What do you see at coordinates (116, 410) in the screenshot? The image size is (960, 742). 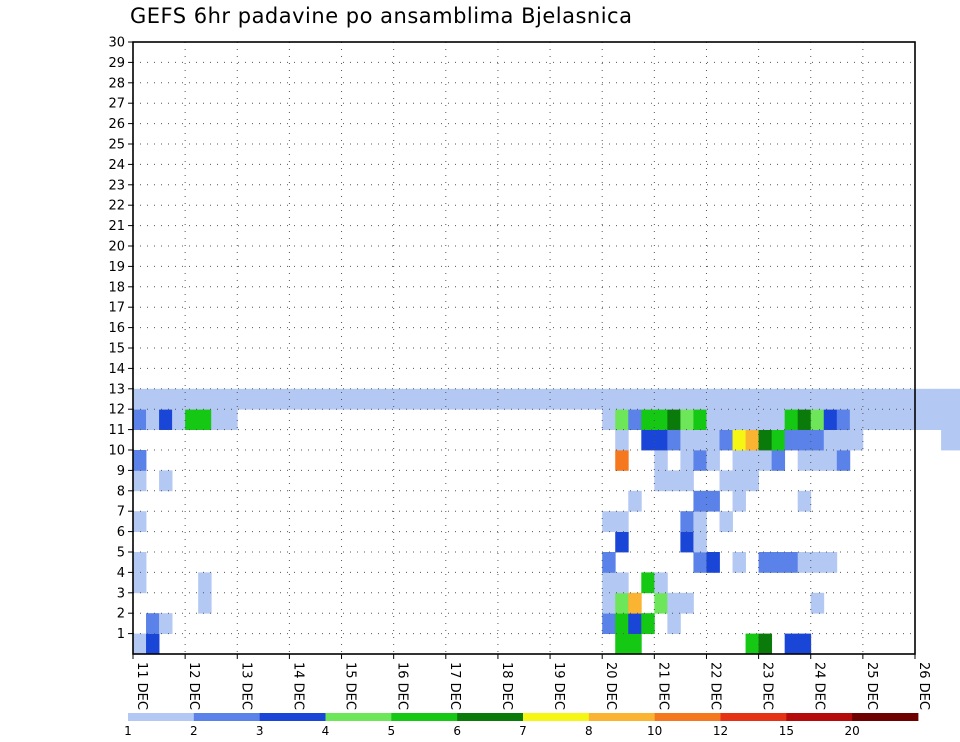 I see `y-tick-label: 12` at bounding box center [116, 410].